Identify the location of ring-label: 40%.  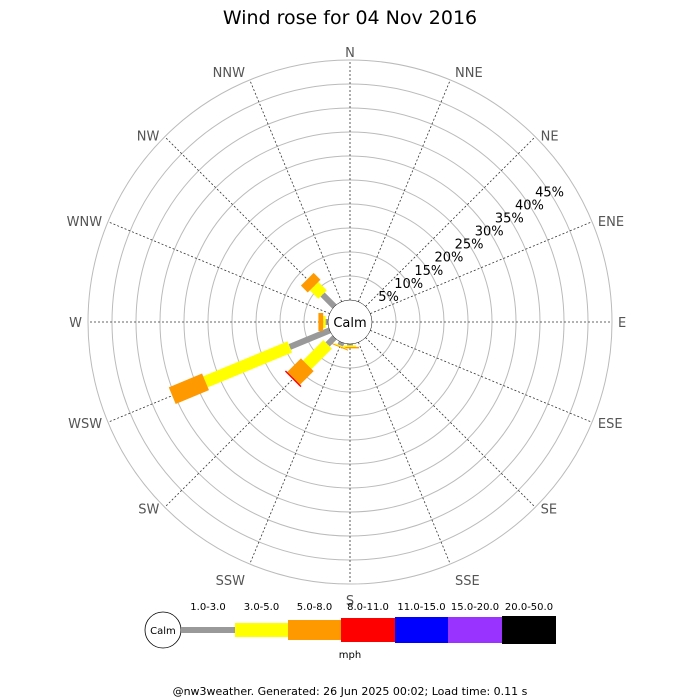
(529, 205).